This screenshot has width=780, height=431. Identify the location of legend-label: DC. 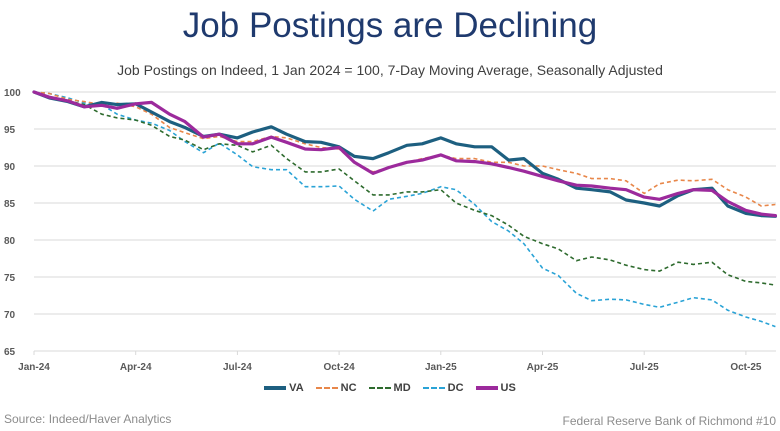
(455, 388).